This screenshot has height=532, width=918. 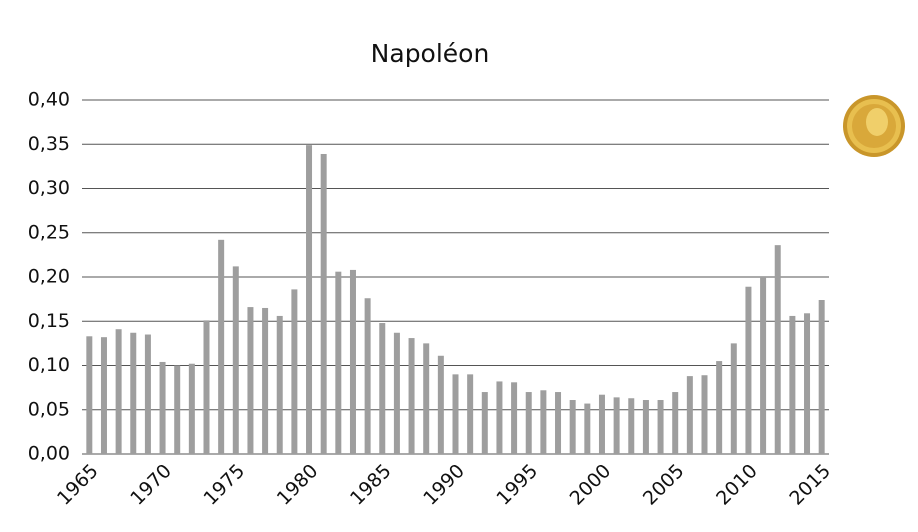 I want to click on y-tick-label: 0,40, so click(x=49, y=100).